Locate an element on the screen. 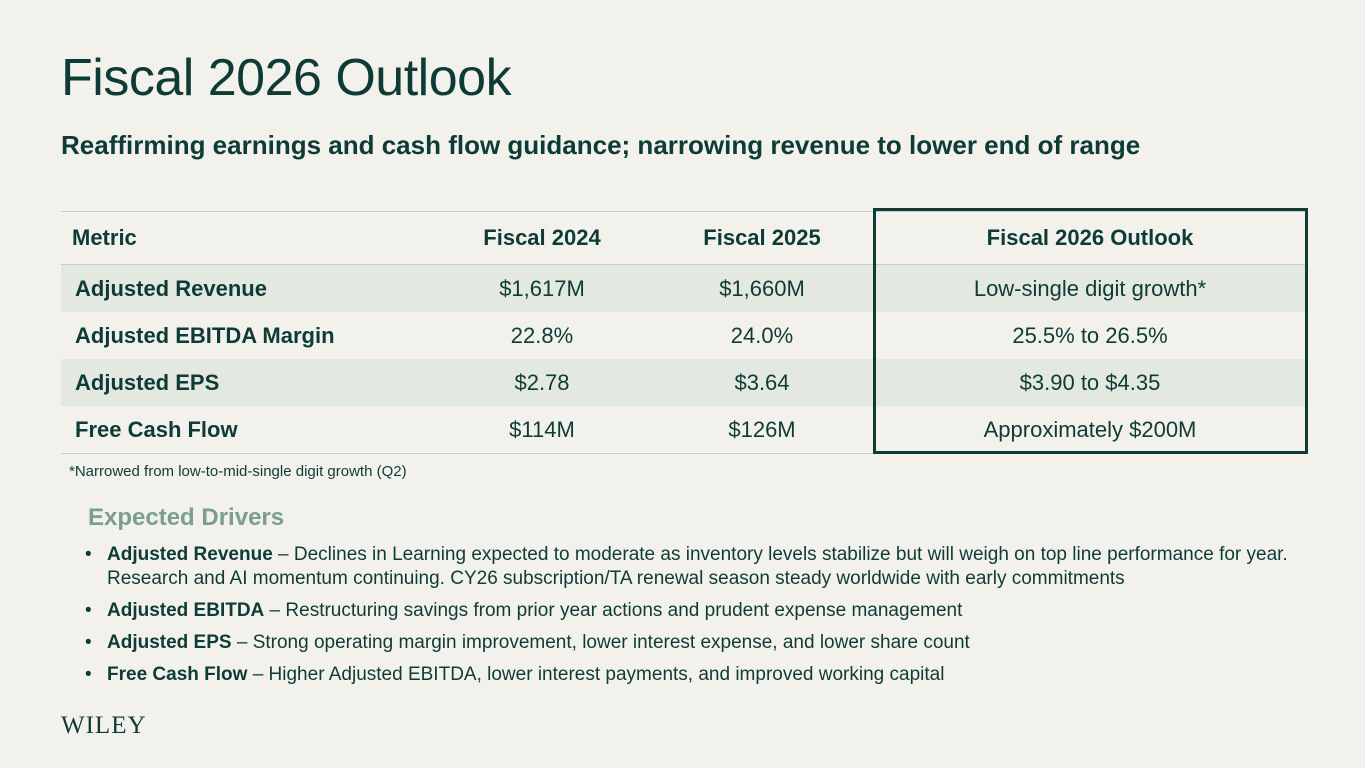 The height and width of the screenshot is (768, 1365). driver-label: Adjusted EPS is located at coordinates (169, 642).